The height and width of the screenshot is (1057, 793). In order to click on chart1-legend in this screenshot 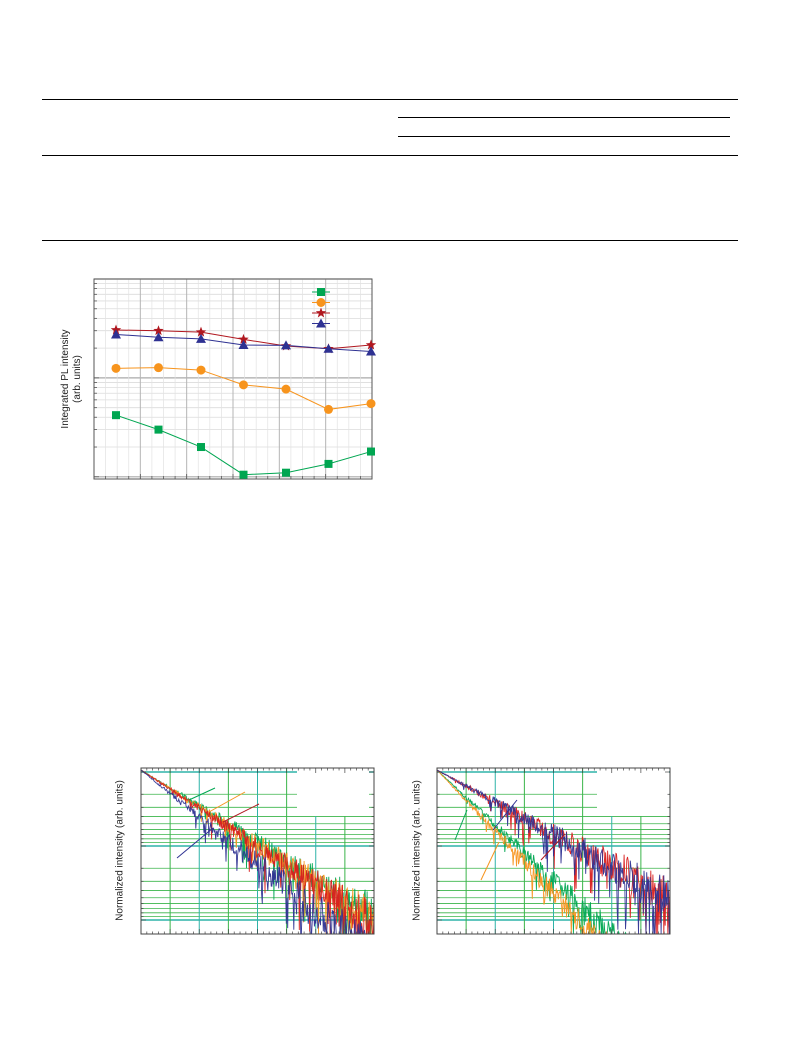, I will do `click(321, 308)`.